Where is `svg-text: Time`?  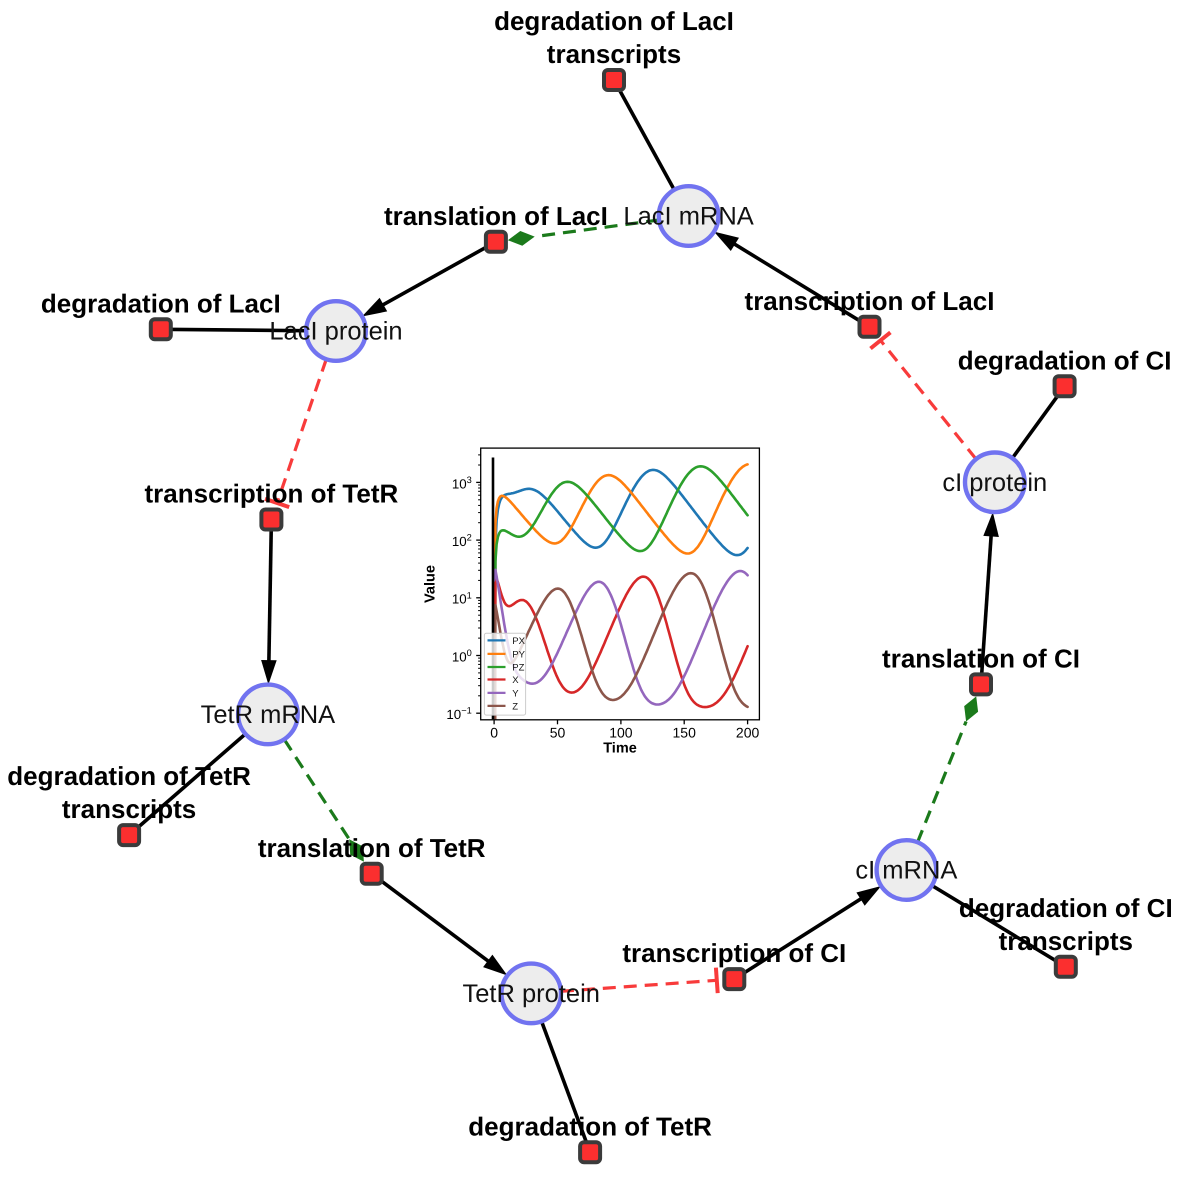
svg-text: Time is located at coordinates (620, 748).